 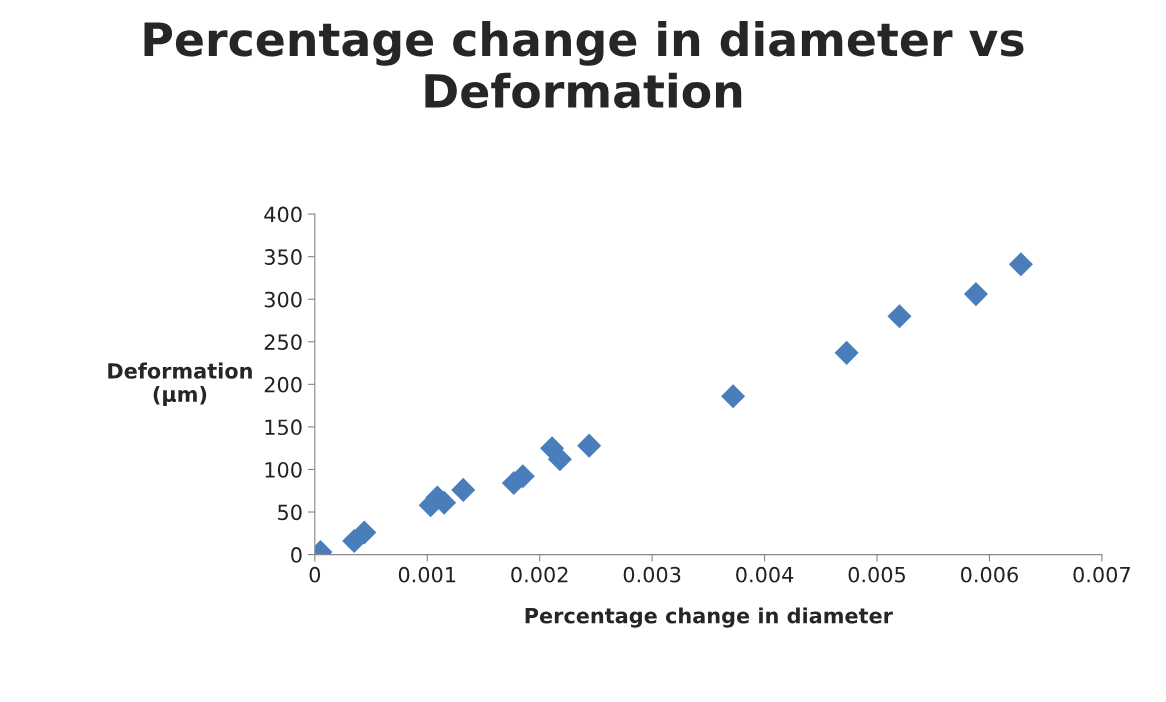 I want to click on y-tick-label: 100, so click(x=283, y=469).